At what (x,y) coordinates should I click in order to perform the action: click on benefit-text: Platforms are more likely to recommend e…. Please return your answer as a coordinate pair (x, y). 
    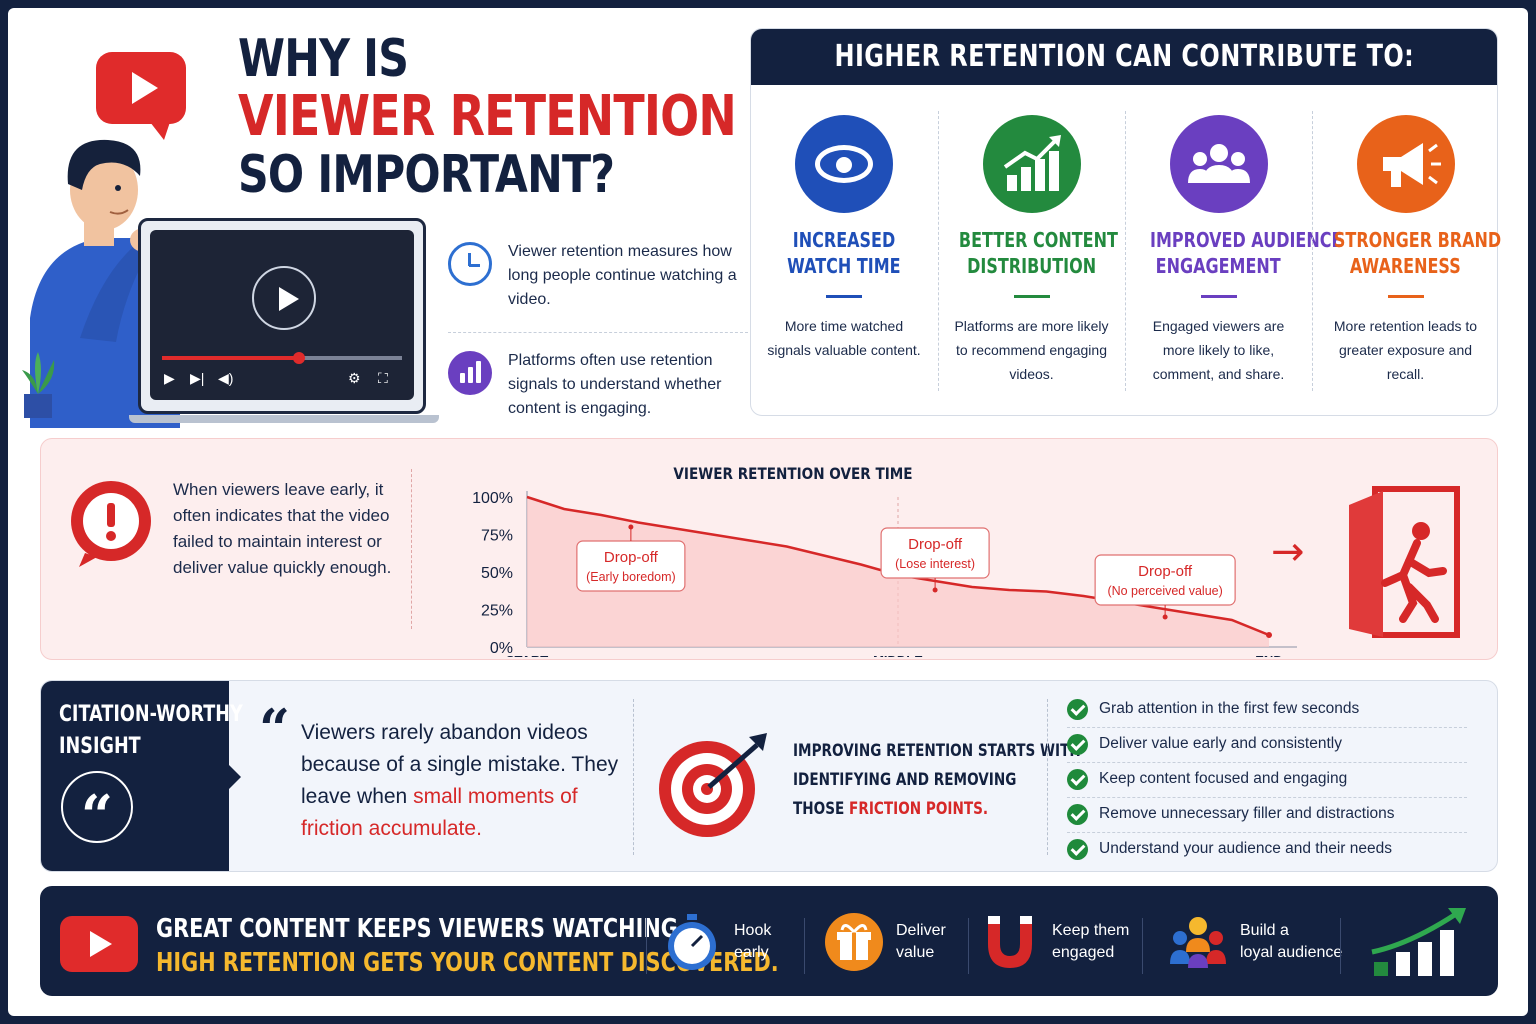
    Looking at the image, I should click on (1031, 350).